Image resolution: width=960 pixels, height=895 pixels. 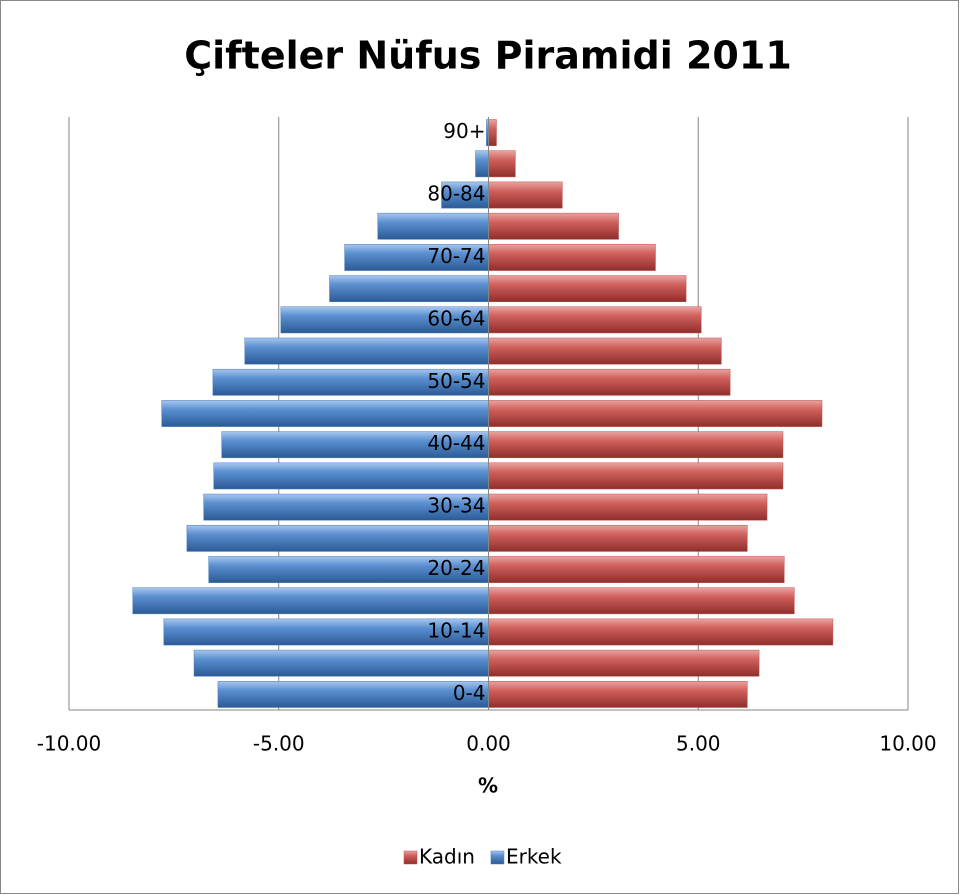 What do you see at coordinates (456, 381) in the screenshot?
I see `y-tick-label: 50-54` at bounding box center [456, 381].